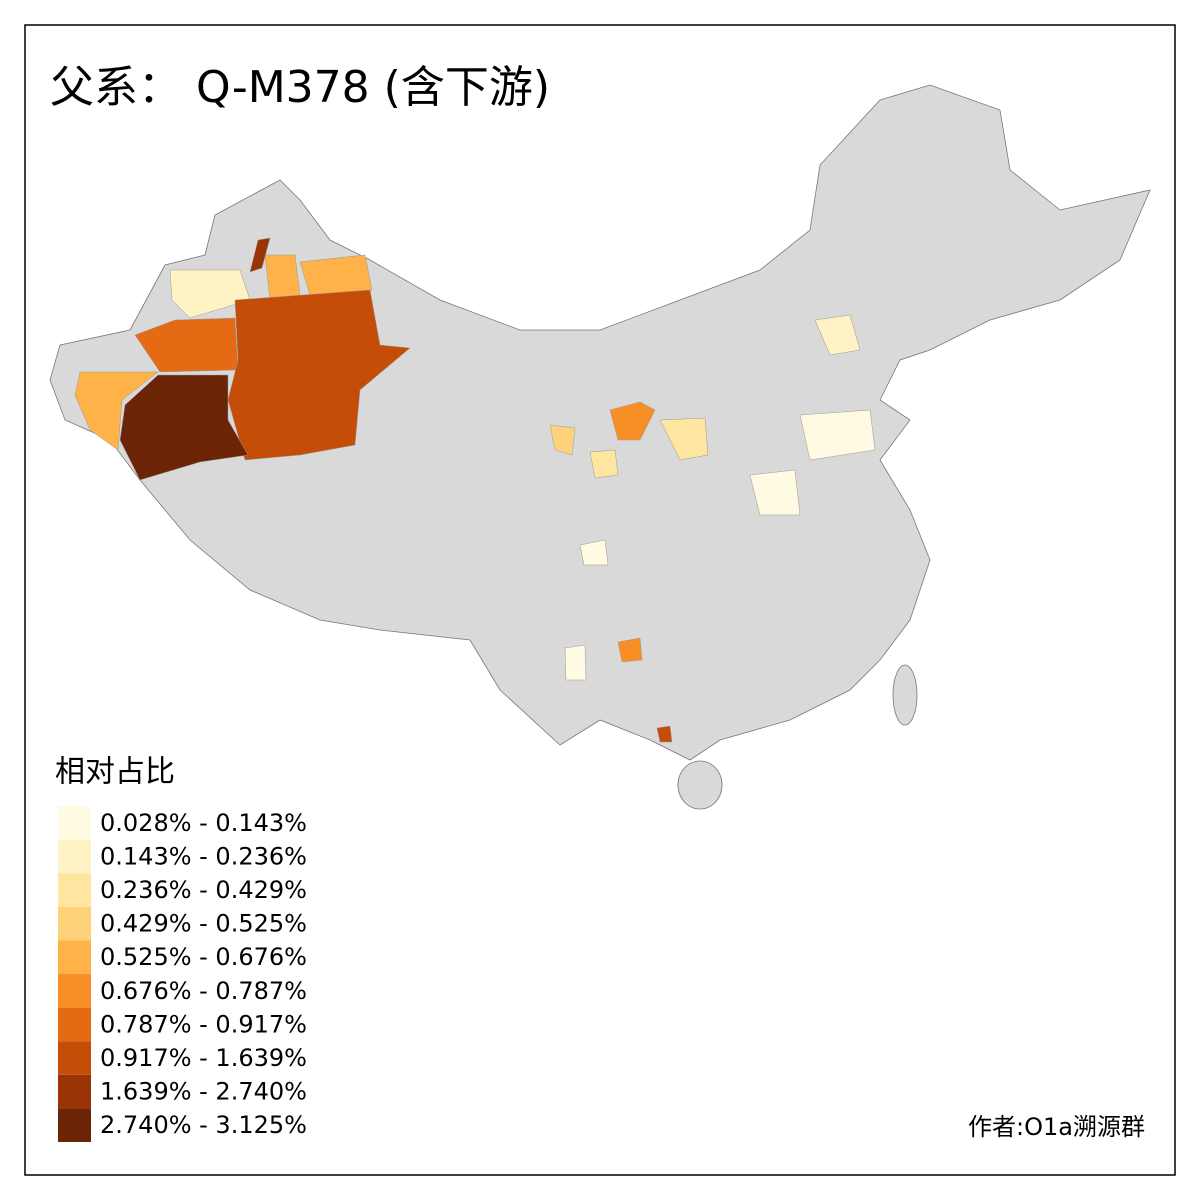  I want to click on map-title: 父系： Q-M378 (含下游), so click(300, 87).